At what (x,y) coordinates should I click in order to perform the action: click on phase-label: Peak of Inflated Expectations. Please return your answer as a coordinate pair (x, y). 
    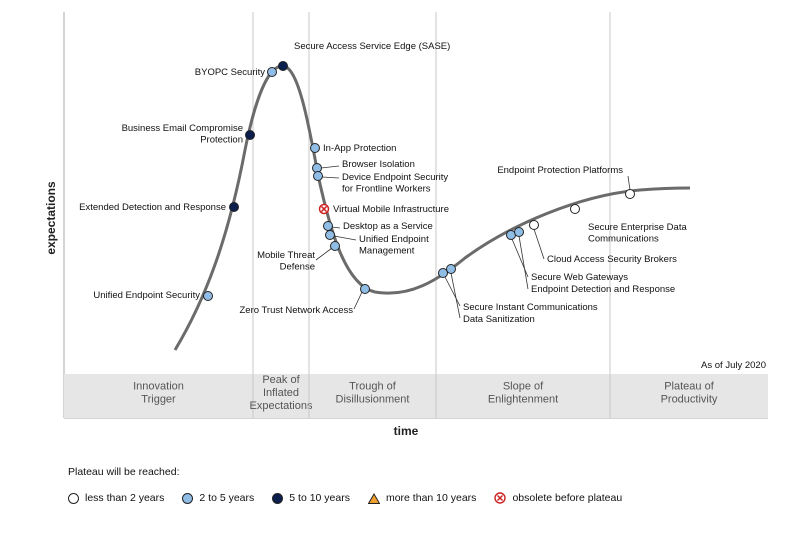
    Looking at the image, I should click on (281, 393).